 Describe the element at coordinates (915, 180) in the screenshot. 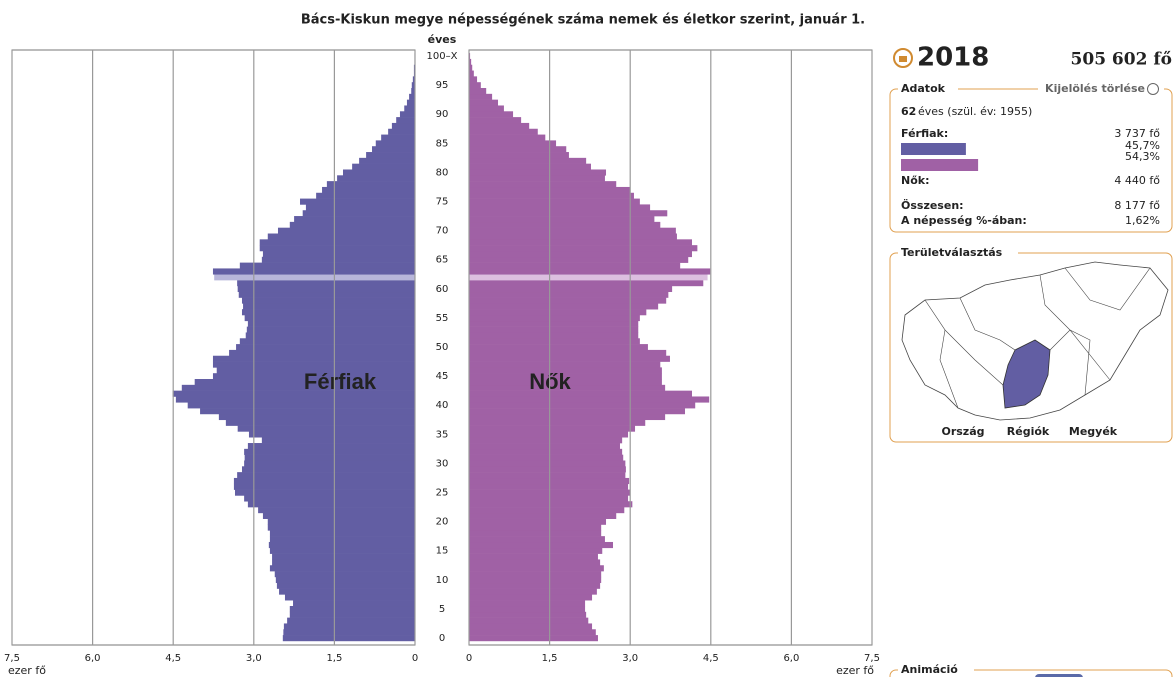

I see `female-label: Nők:` at that location.